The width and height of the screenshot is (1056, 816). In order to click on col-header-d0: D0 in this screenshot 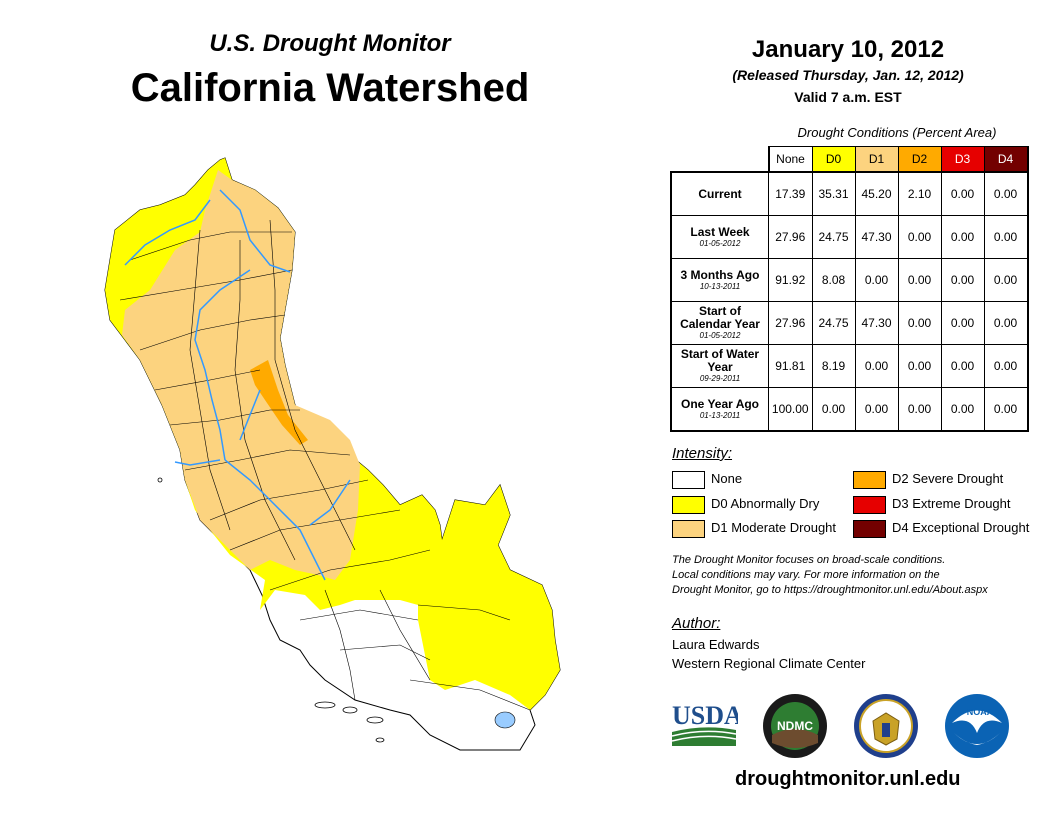, I will do `click(833, 159)`.